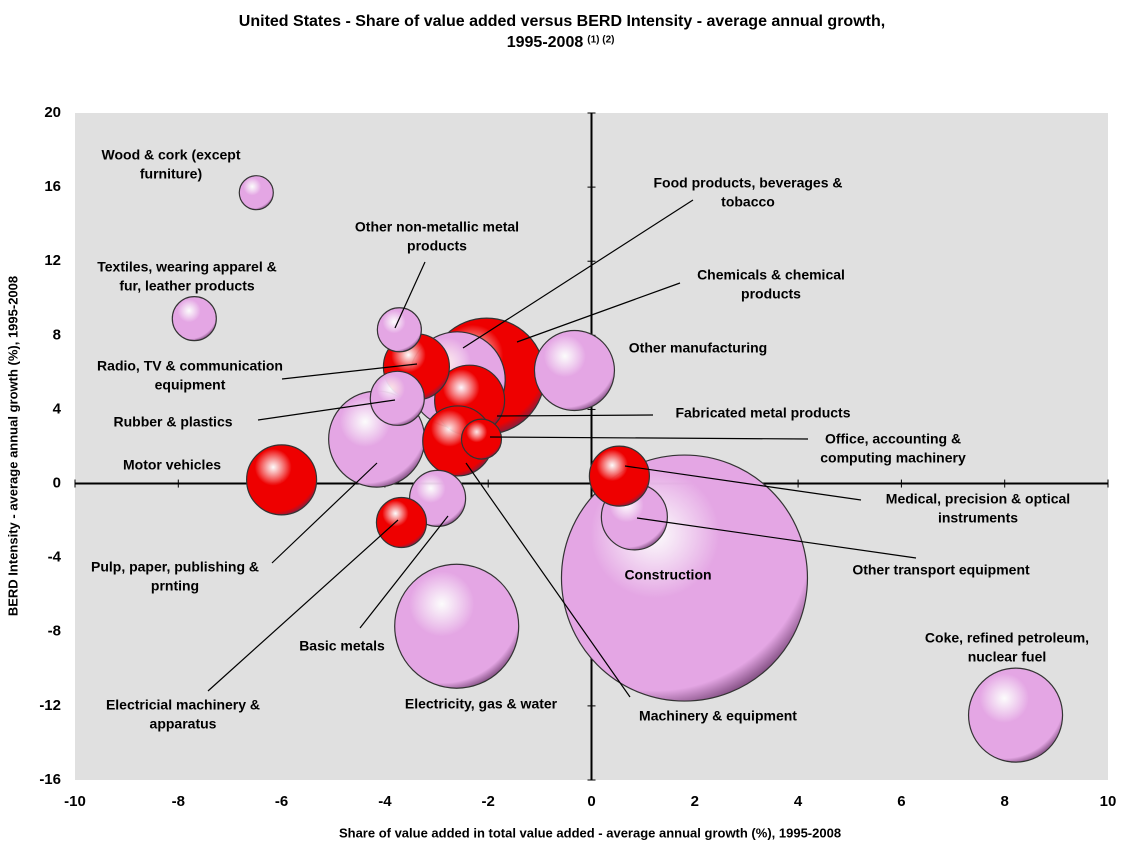  I want to click on bubble-label: tobacco, so click(748, 202).